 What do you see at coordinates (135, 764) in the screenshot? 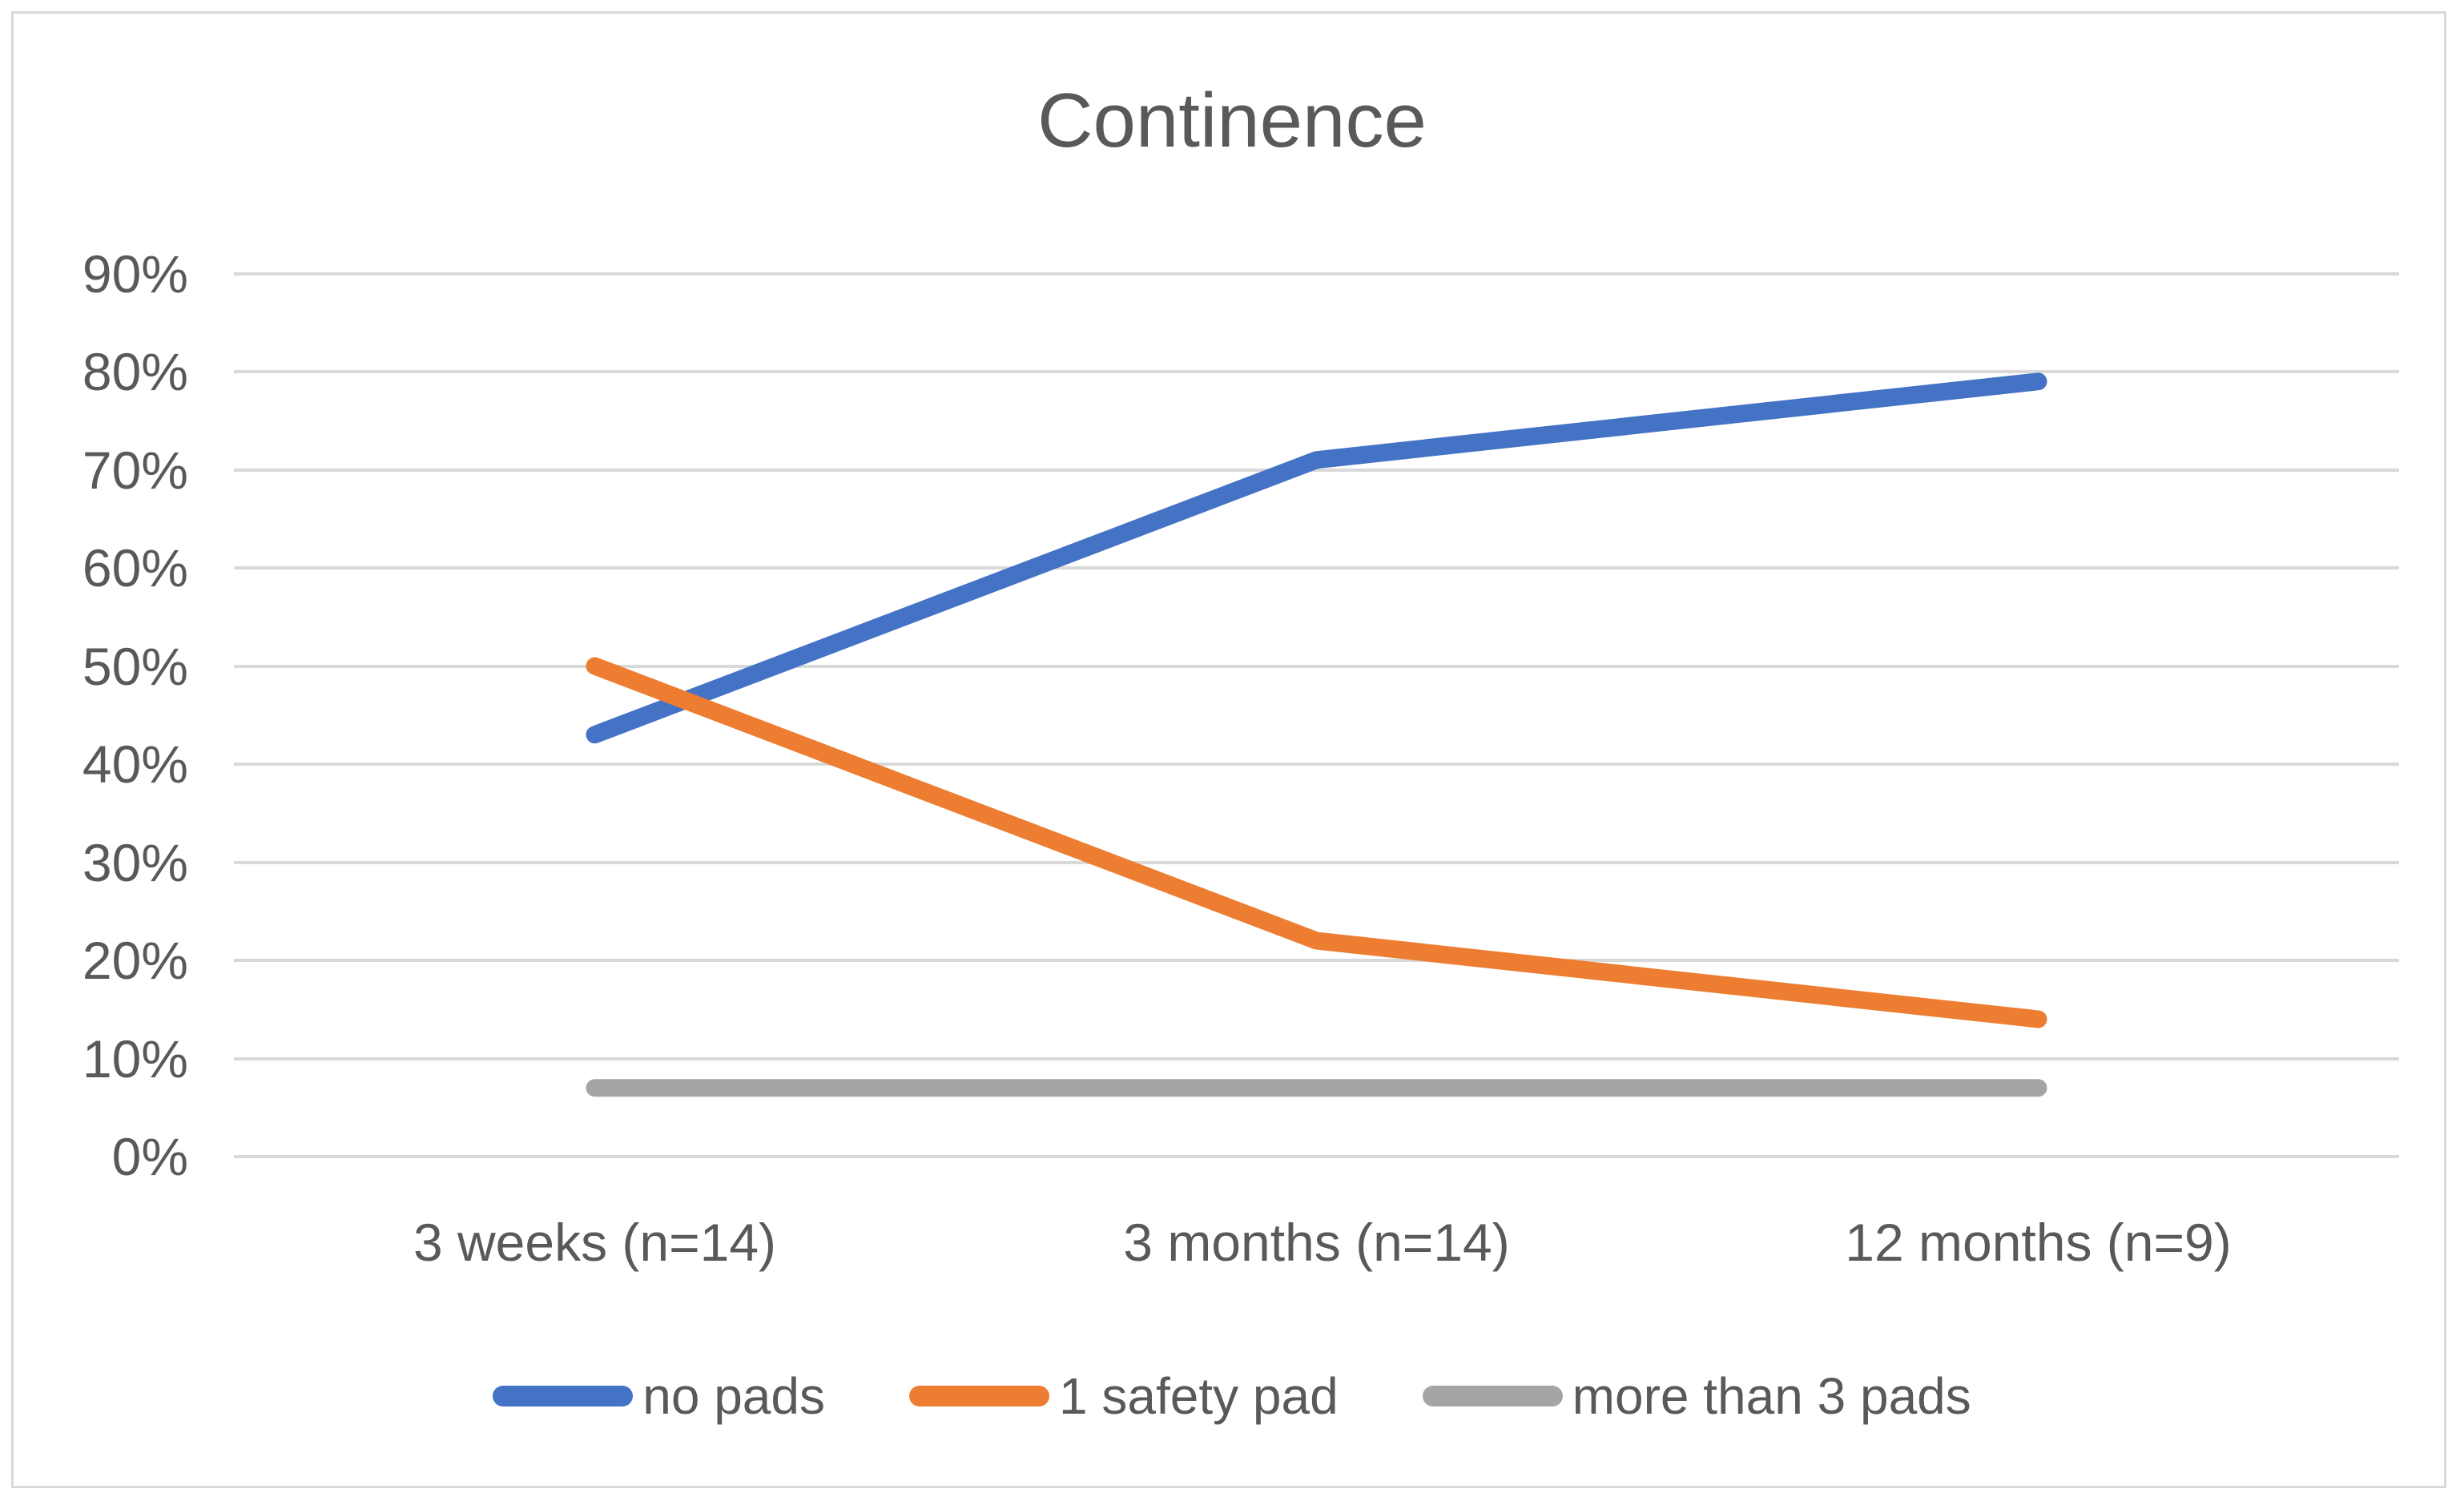
I see `y-tick-label-40: 40%` at bounding box center [135, 764].